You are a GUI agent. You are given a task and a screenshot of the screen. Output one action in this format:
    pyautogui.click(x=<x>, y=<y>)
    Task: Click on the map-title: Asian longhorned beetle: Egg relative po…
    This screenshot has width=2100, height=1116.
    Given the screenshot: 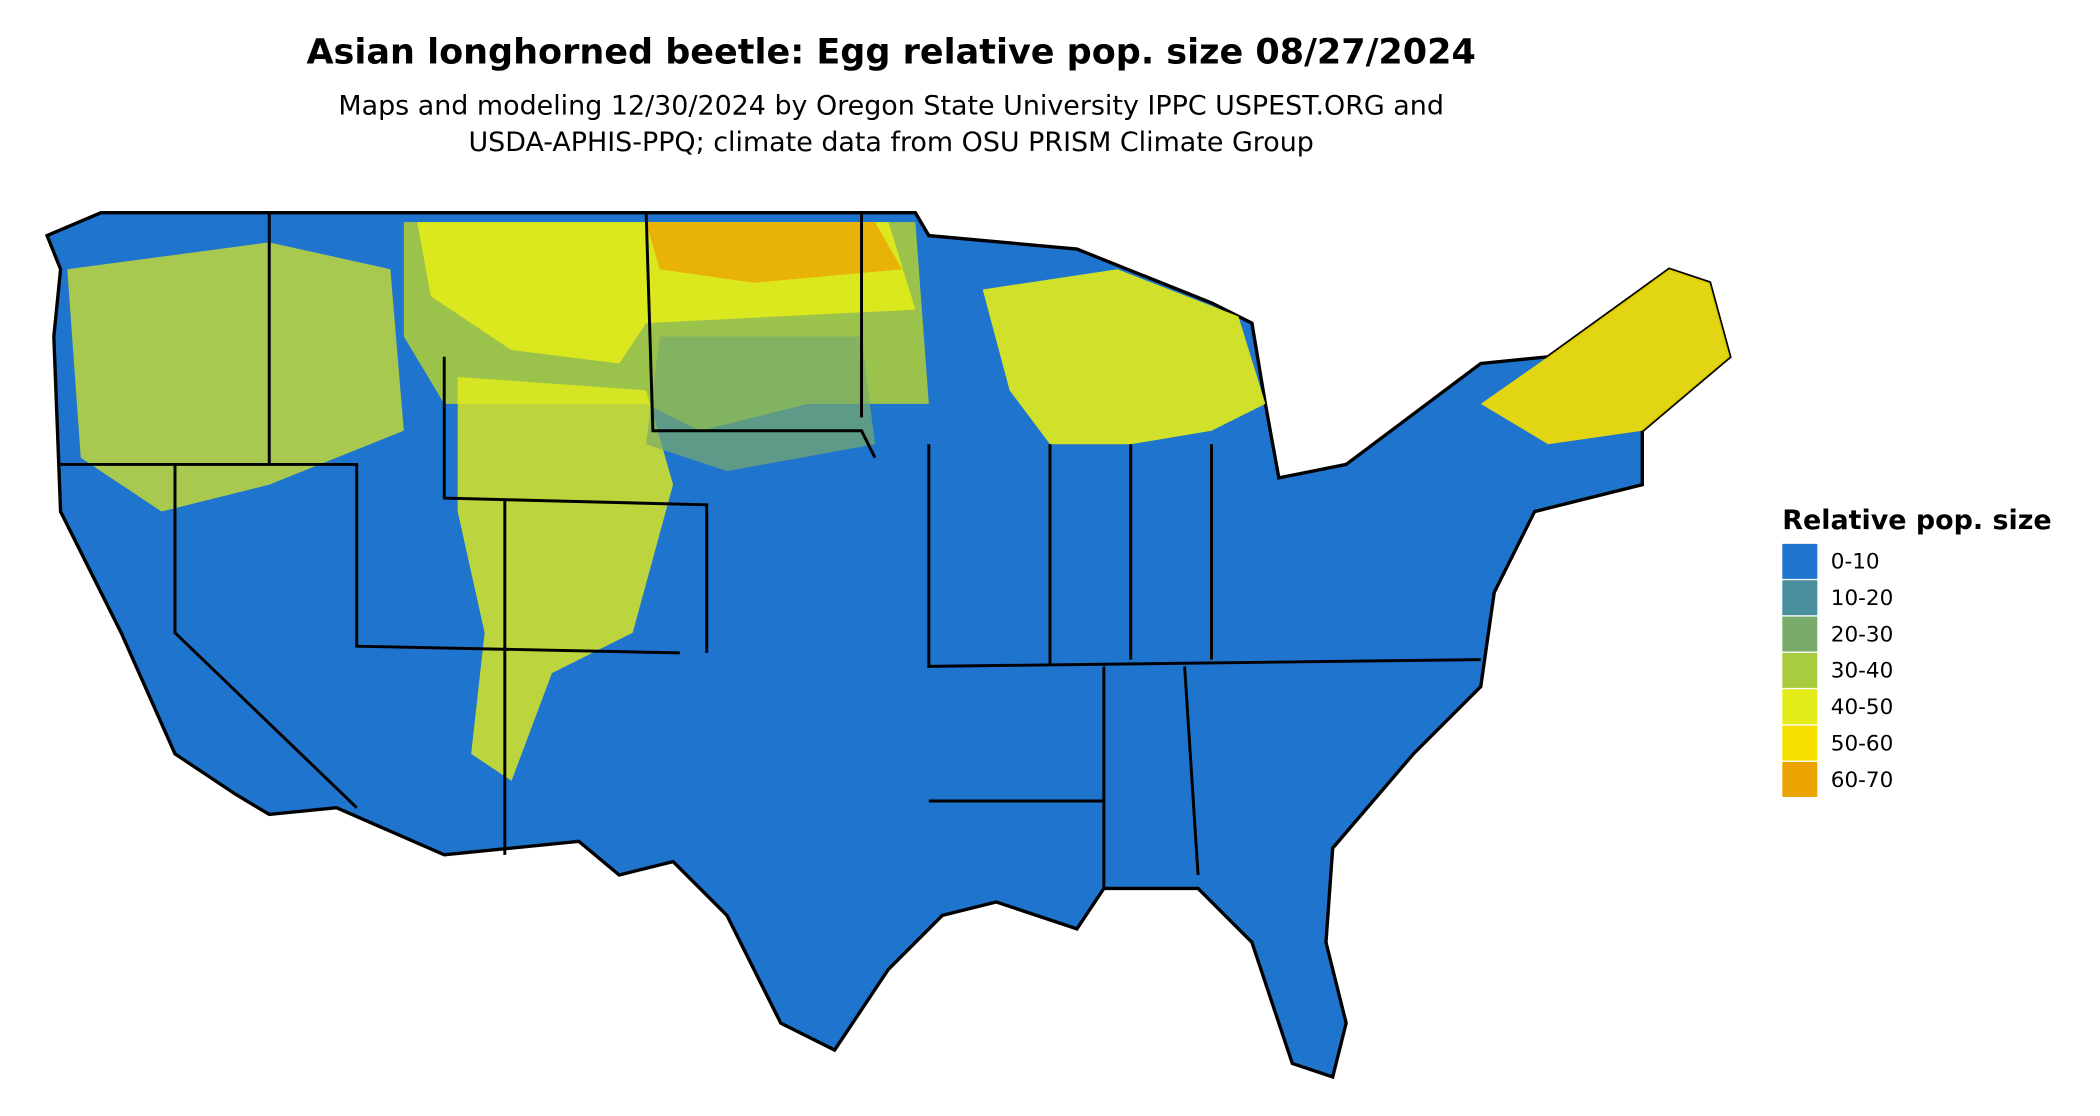 What is the action you would take?
    pyautogui.click(x=890, y=52)
    